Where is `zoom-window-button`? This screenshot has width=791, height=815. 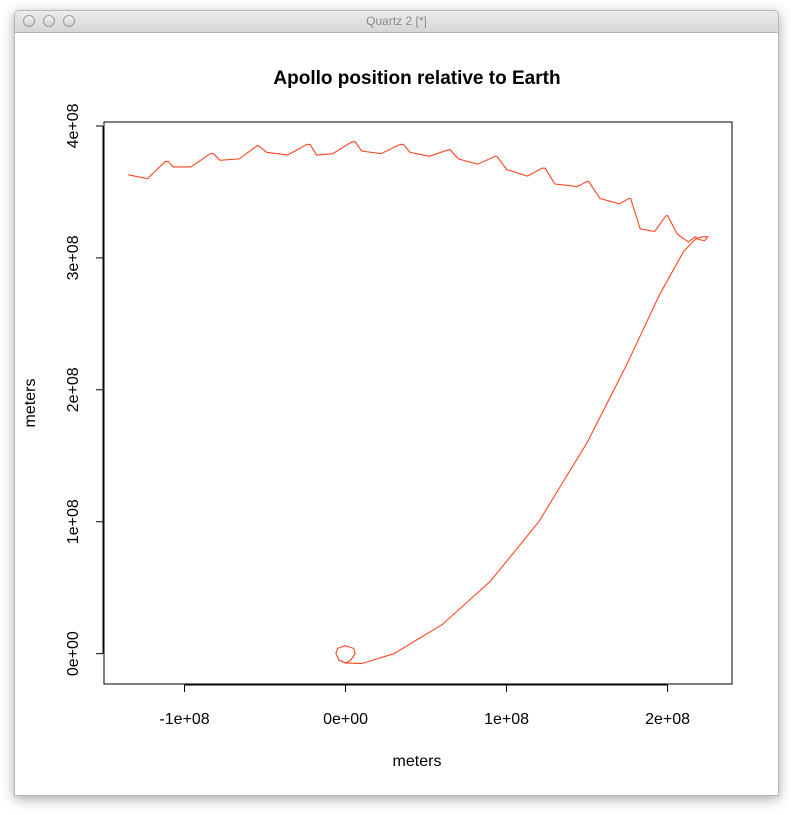
zoom-window-button is located at coordinates (69, 21).